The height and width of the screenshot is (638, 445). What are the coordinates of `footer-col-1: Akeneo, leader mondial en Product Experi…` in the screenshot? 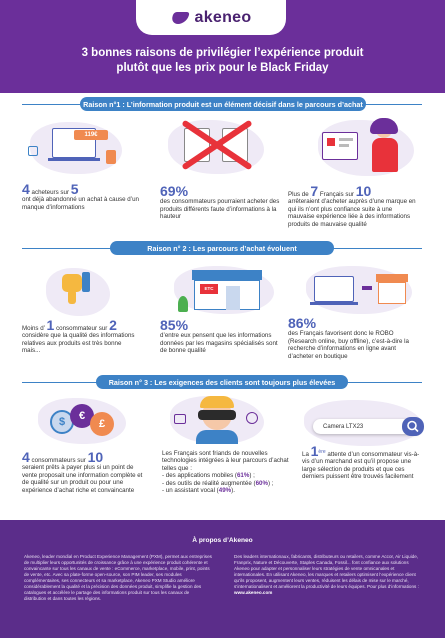 It's located at (118, 577).